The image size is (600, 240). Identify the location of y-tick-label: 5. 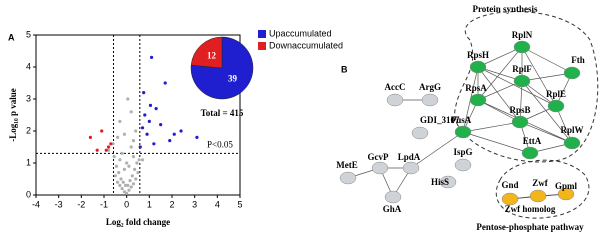
(28, 34).